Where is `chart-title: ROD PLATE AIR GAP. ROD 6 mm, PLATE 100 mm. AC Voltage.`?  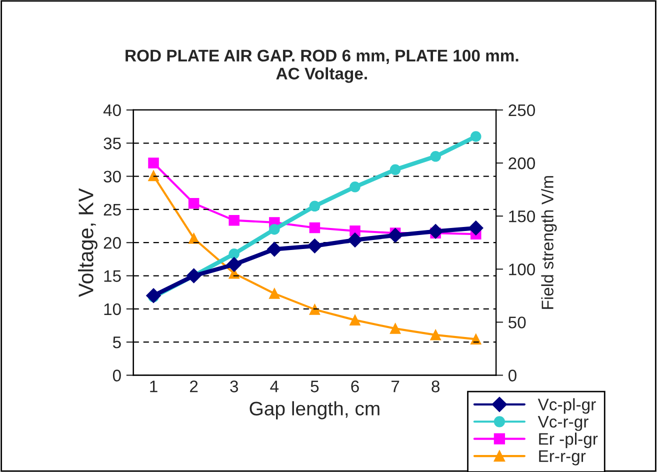
chart-title: ROD PLATE AIR GAP. ROD 6 mm, PLATE 100 mm. AC Voltage. is located at coordinates (322, 66).